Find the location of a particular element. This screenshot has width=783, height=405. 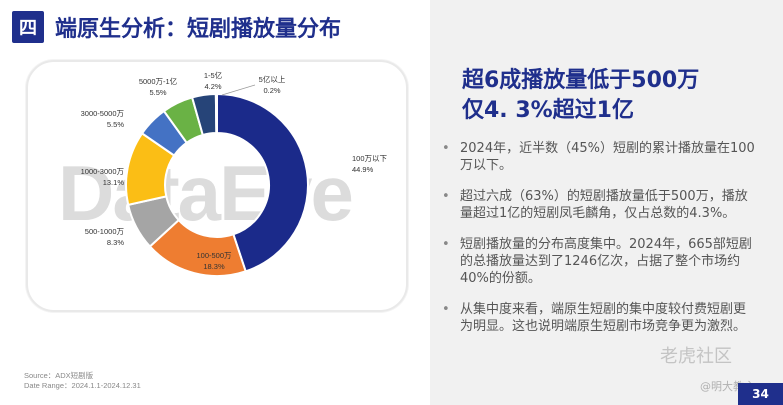

bullet-text: 2024年，近半数（45%）短剧的累计播放量在100万以下。 is located at coordinates (607, 157).